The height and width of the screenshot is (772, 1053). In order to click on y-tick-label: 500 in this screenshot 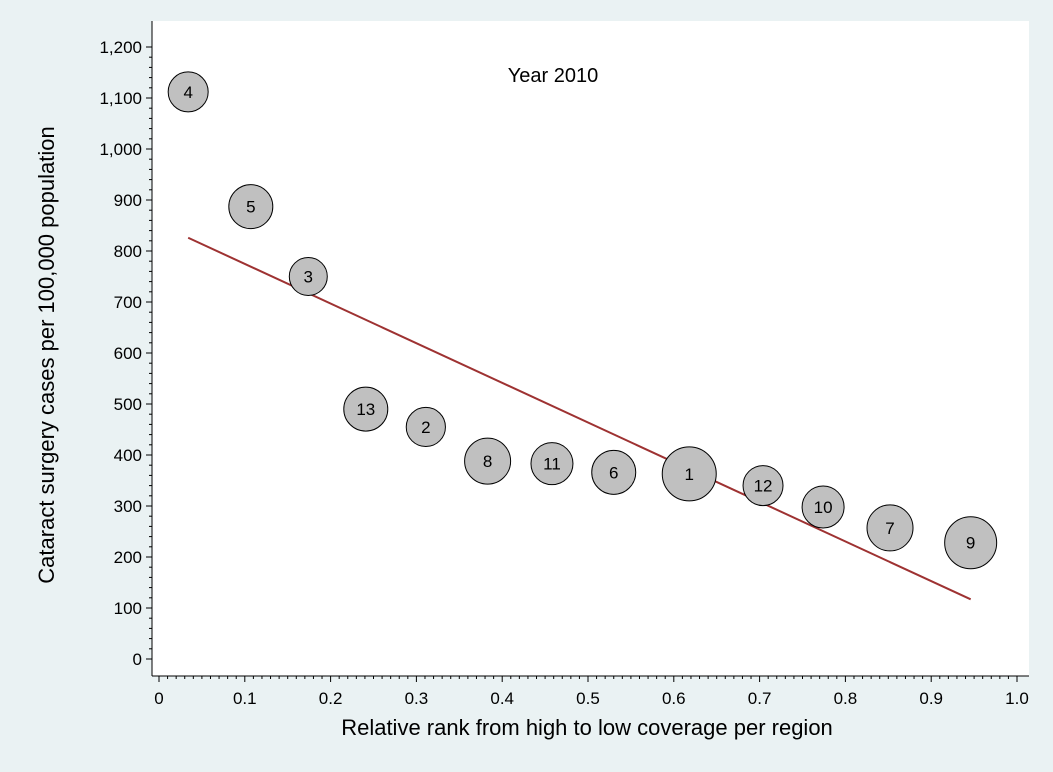, I will do `click(128, 404)`.